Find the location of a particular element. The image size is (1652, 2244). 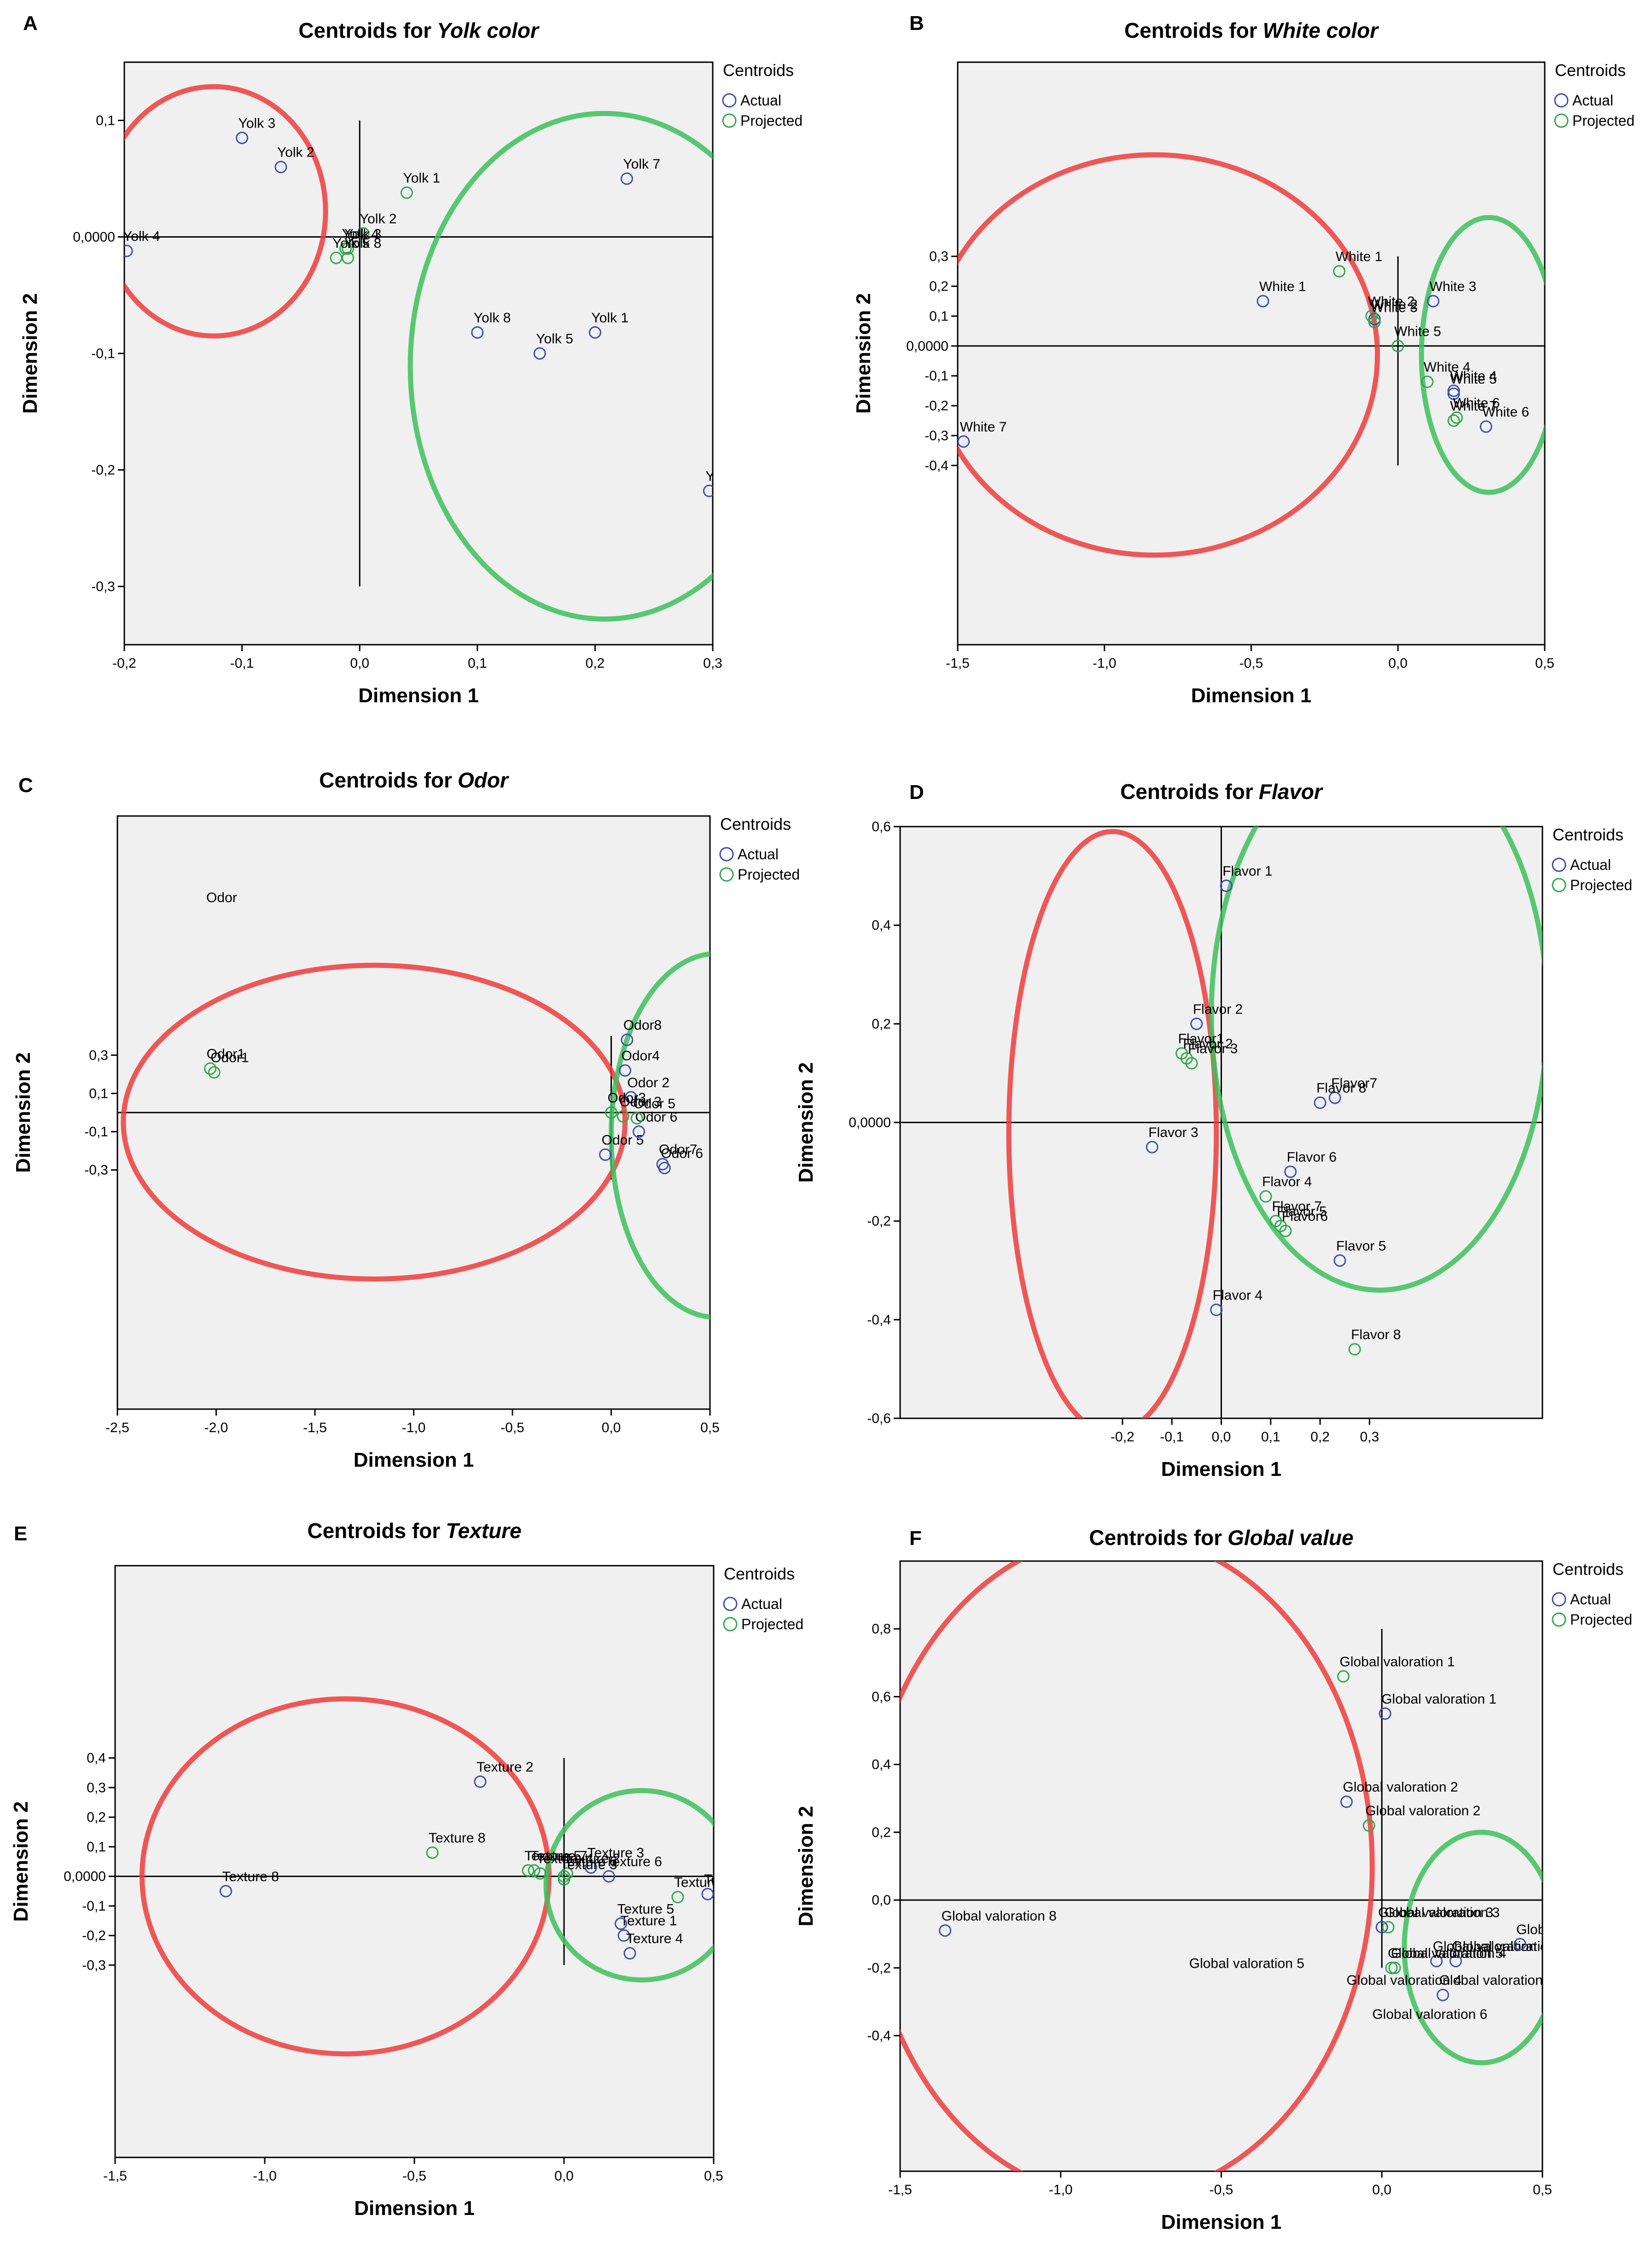

x-tick-label: -0,2 is located at coordinates (1122, 1437).